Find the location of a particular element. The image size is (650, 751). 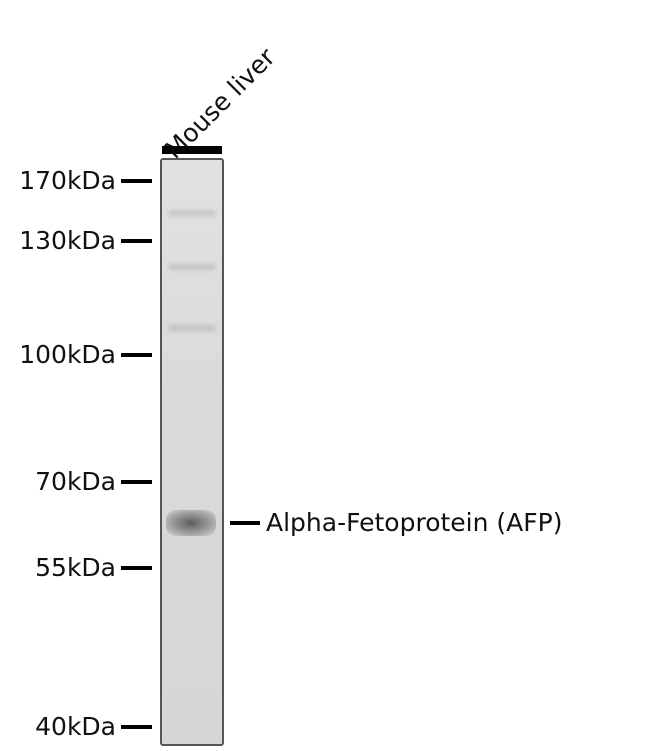

marker-130: 130kDa is located at coordinates (76, 241).